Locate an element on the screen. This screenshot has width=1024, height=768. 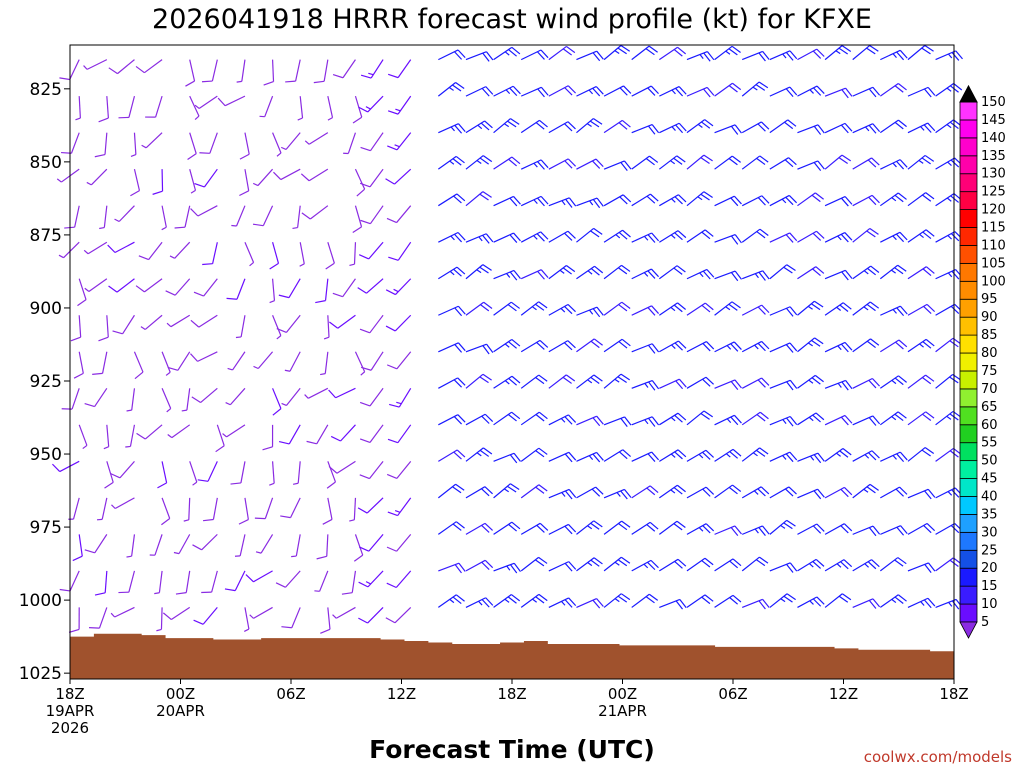
colorbar-segment is located at coordinates (968, 541).